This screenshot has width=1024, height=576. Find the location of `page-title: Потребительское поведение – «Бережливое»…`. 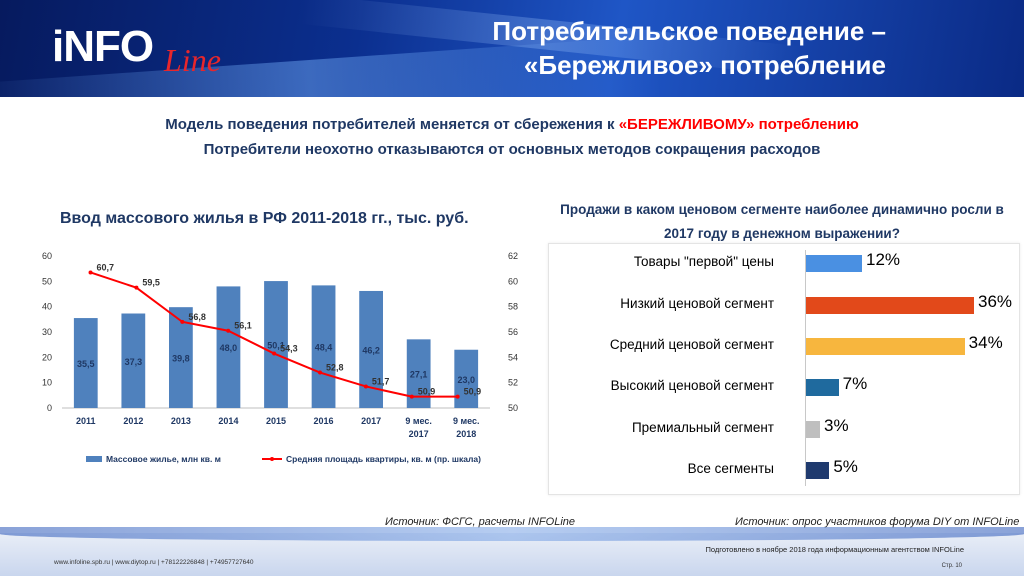

page-title: Потребительское поведение – «Бережливое»… is located at coordinates (626, 48).